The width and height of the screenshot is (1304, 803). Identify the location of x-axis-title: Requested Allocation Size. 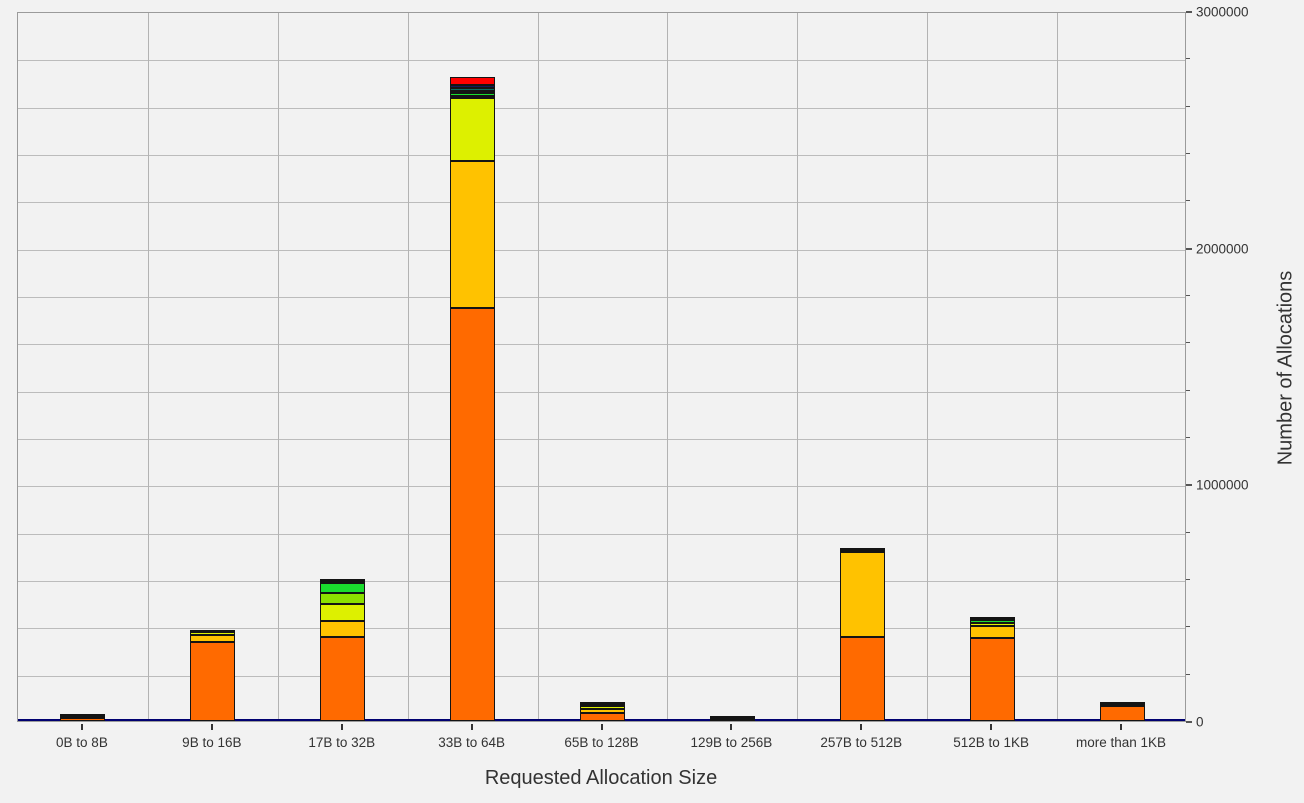
(601, 778).